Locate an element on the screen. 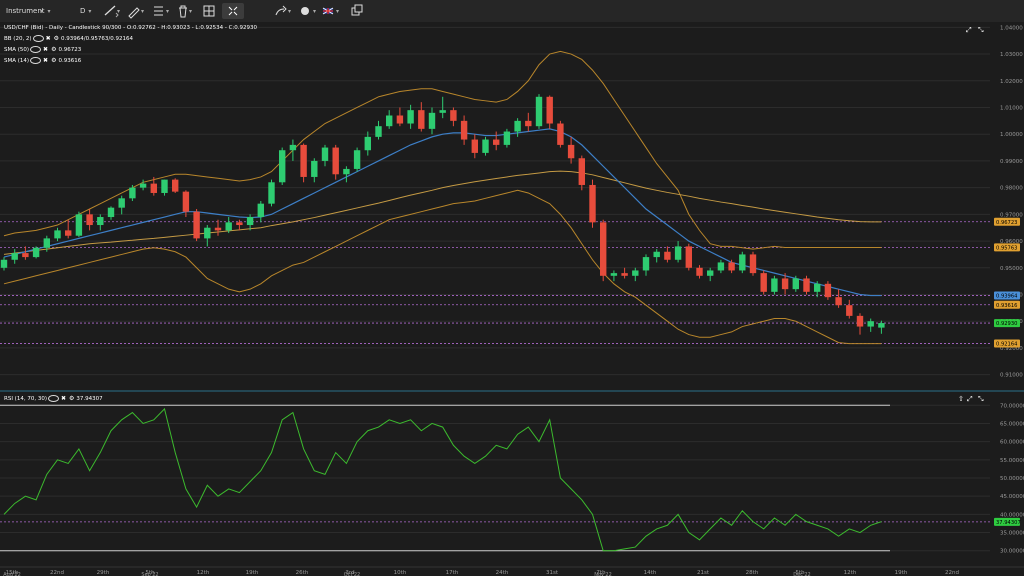  layout-icon is located at coordinates (209, 11).